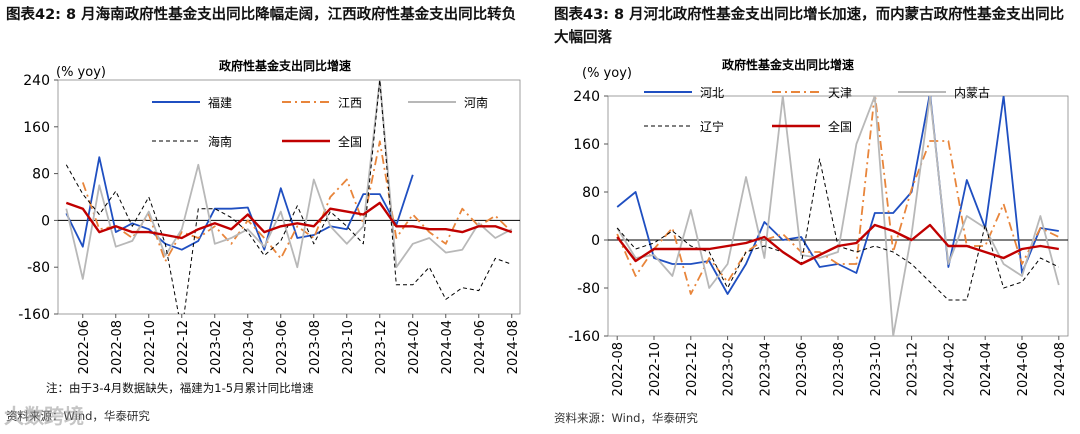 Image resolution: width=1080 pixels, height=434 pixels. Describe the element at coordinates (626, 418) in the screenshot. I see `right-chart-source: 资料来源：Wind，华泰研究` at that location.